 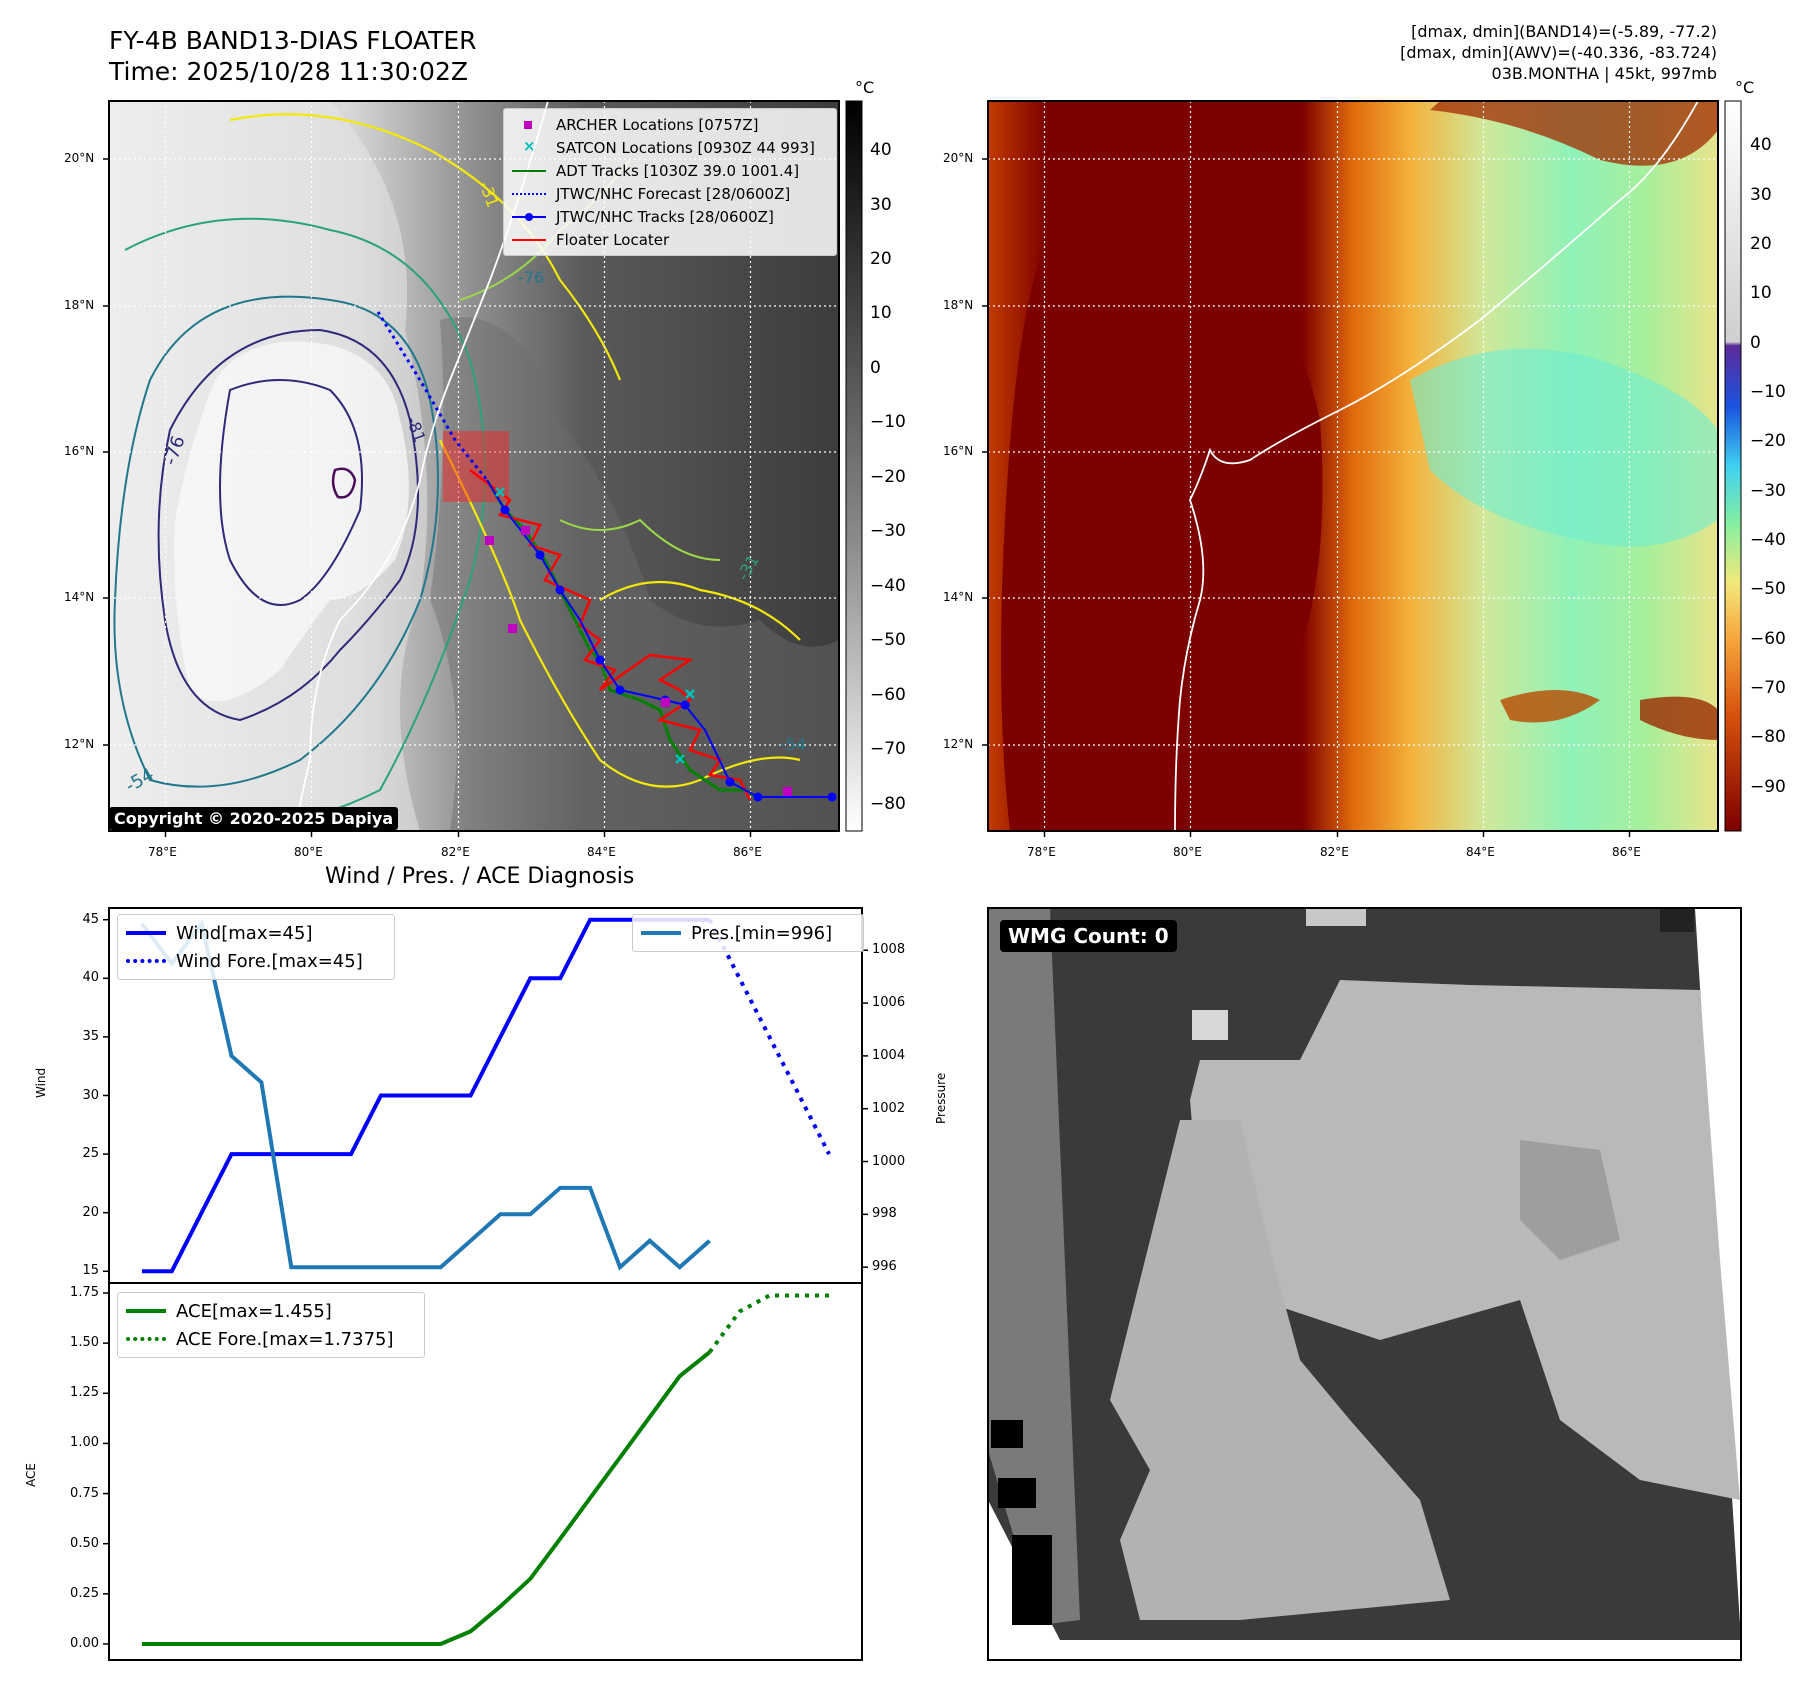 What do you see at coordinates (958, 158) in the screenshot?
I see `lat-tick-20-right: 20°N` at bounding box center [958, 158].